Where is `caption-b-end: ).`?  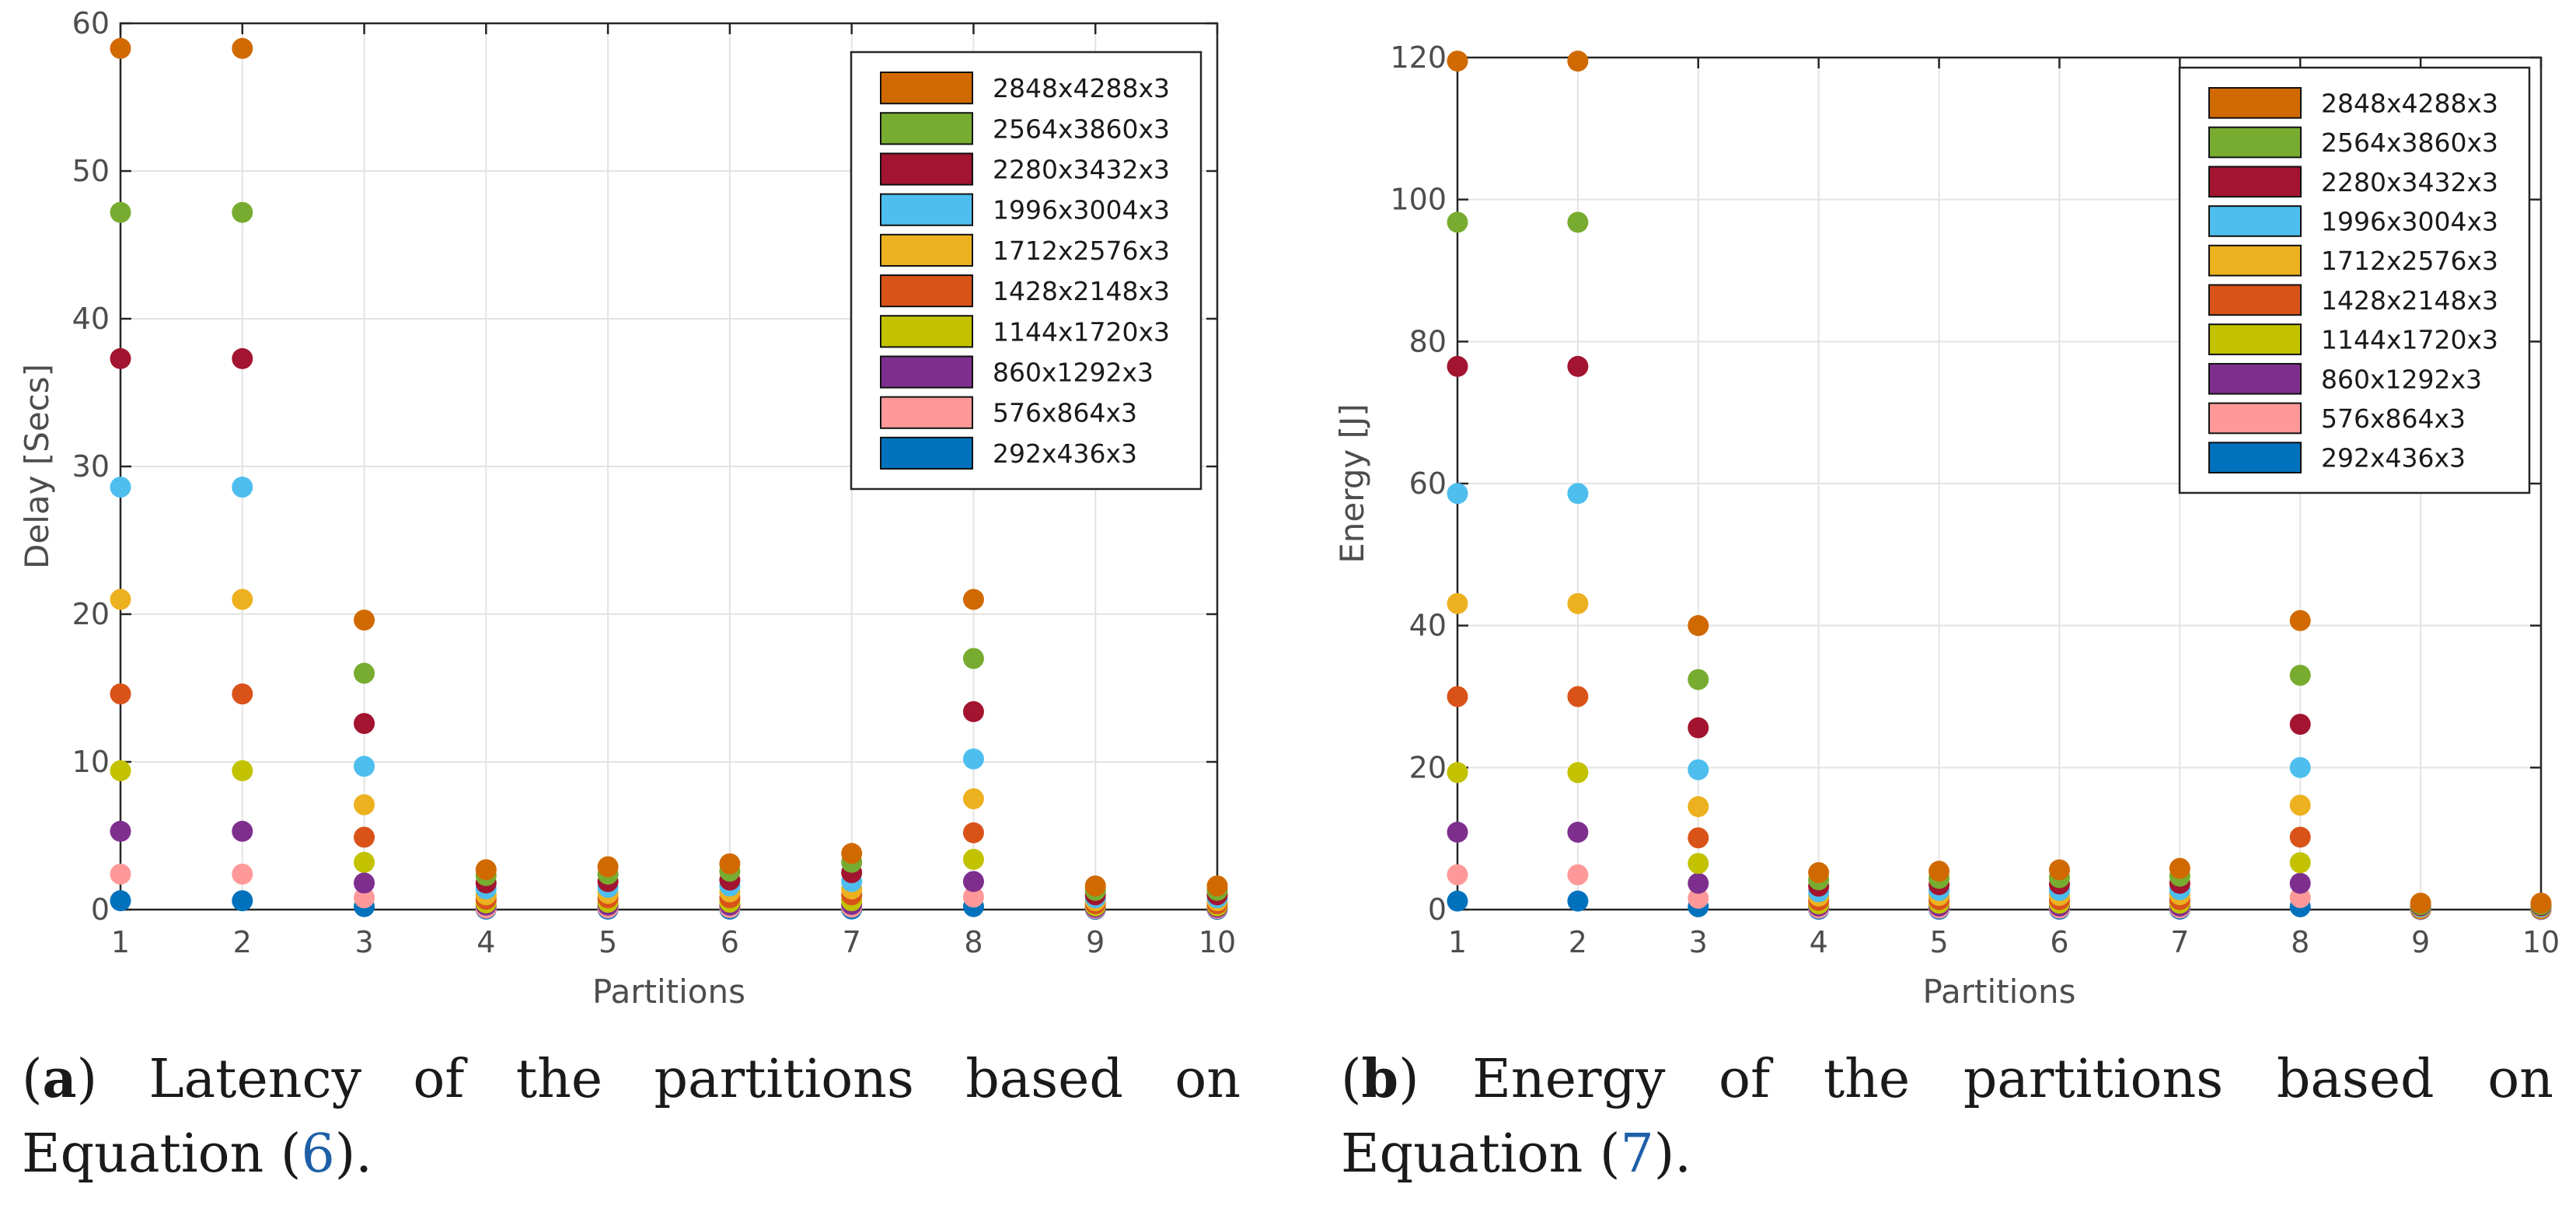
caption-b-end: ). is located at coordinates (1672, 1154).